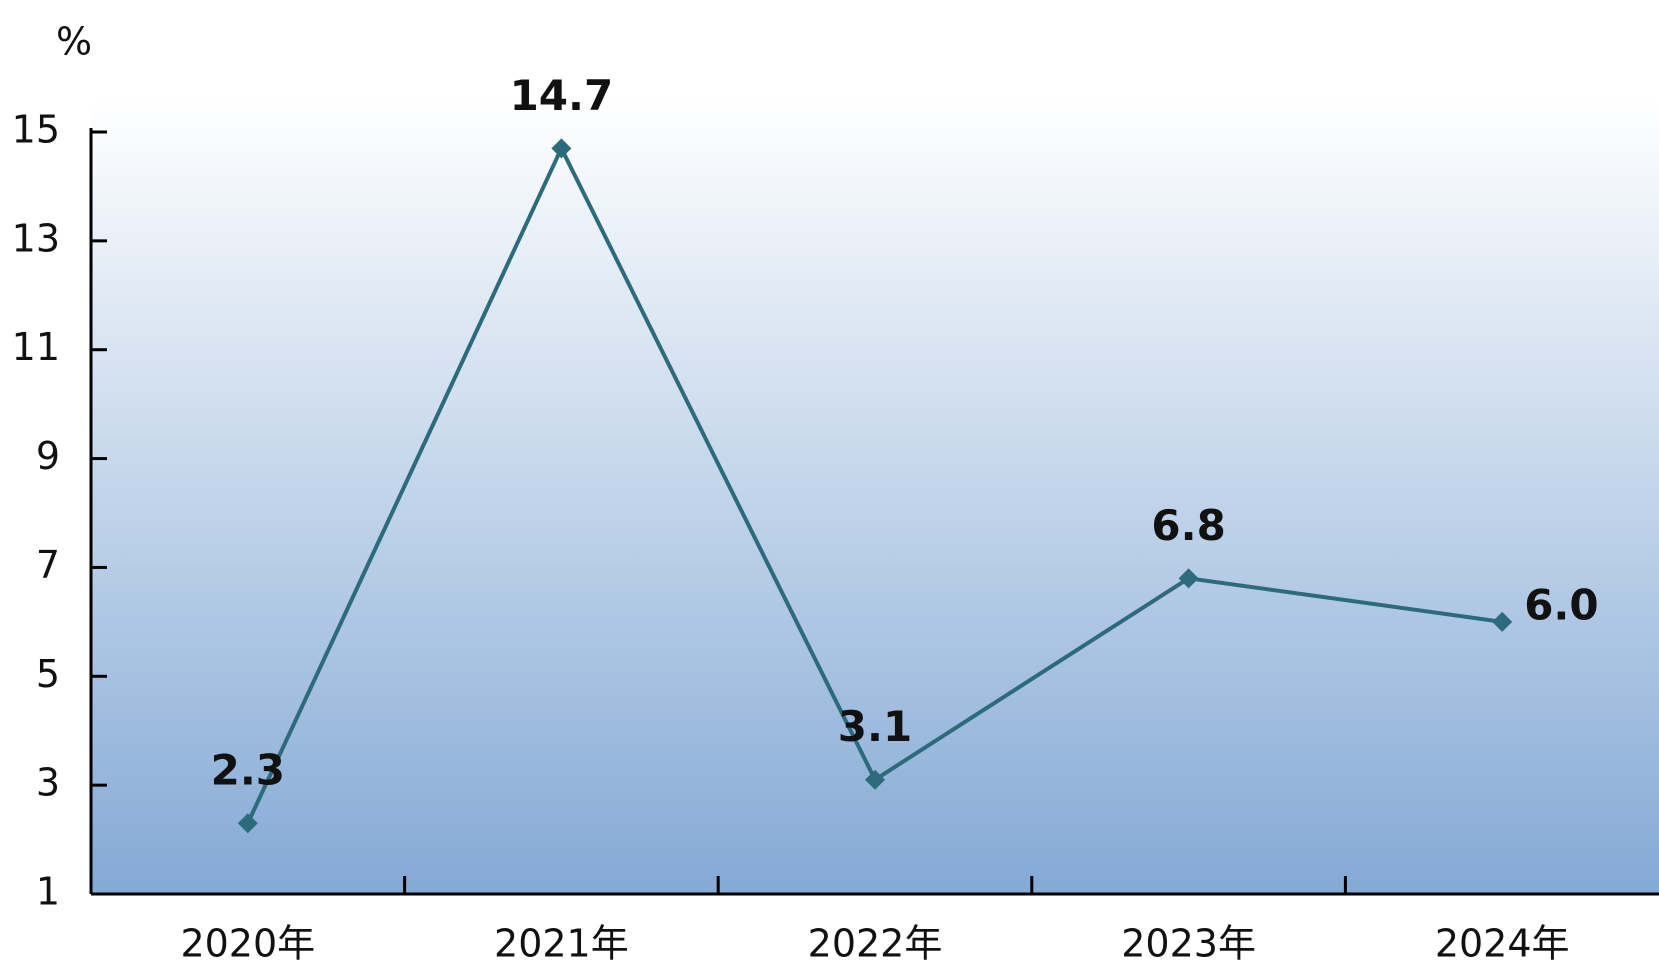 The image size is (1659, 980). What do you see at coordinates (36, 130) in the screenshot?
I see `y-tick-label: 15` at bounding box center [36, 130].